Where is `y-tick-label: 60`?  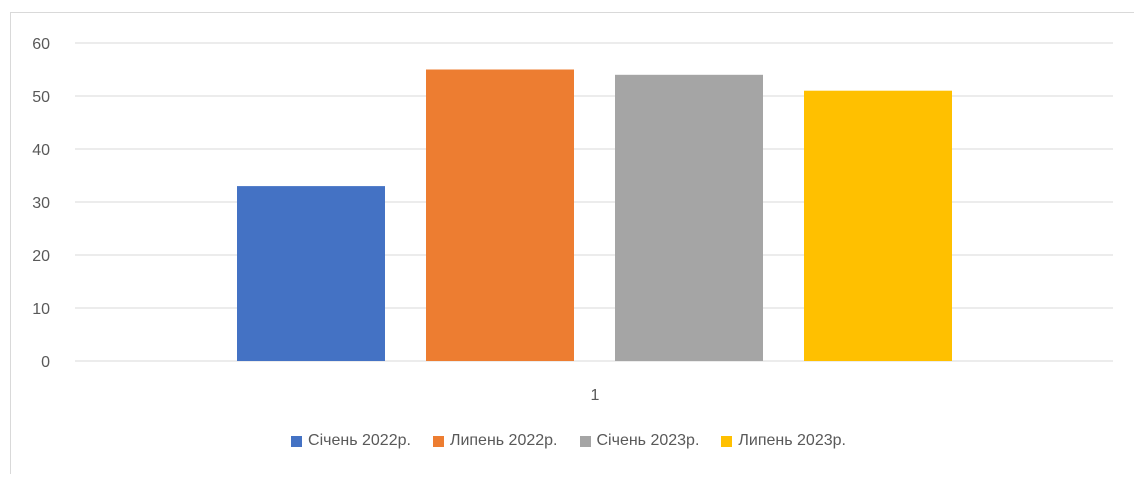
y-tick-label: 60 is located at coordinates (41, 44).